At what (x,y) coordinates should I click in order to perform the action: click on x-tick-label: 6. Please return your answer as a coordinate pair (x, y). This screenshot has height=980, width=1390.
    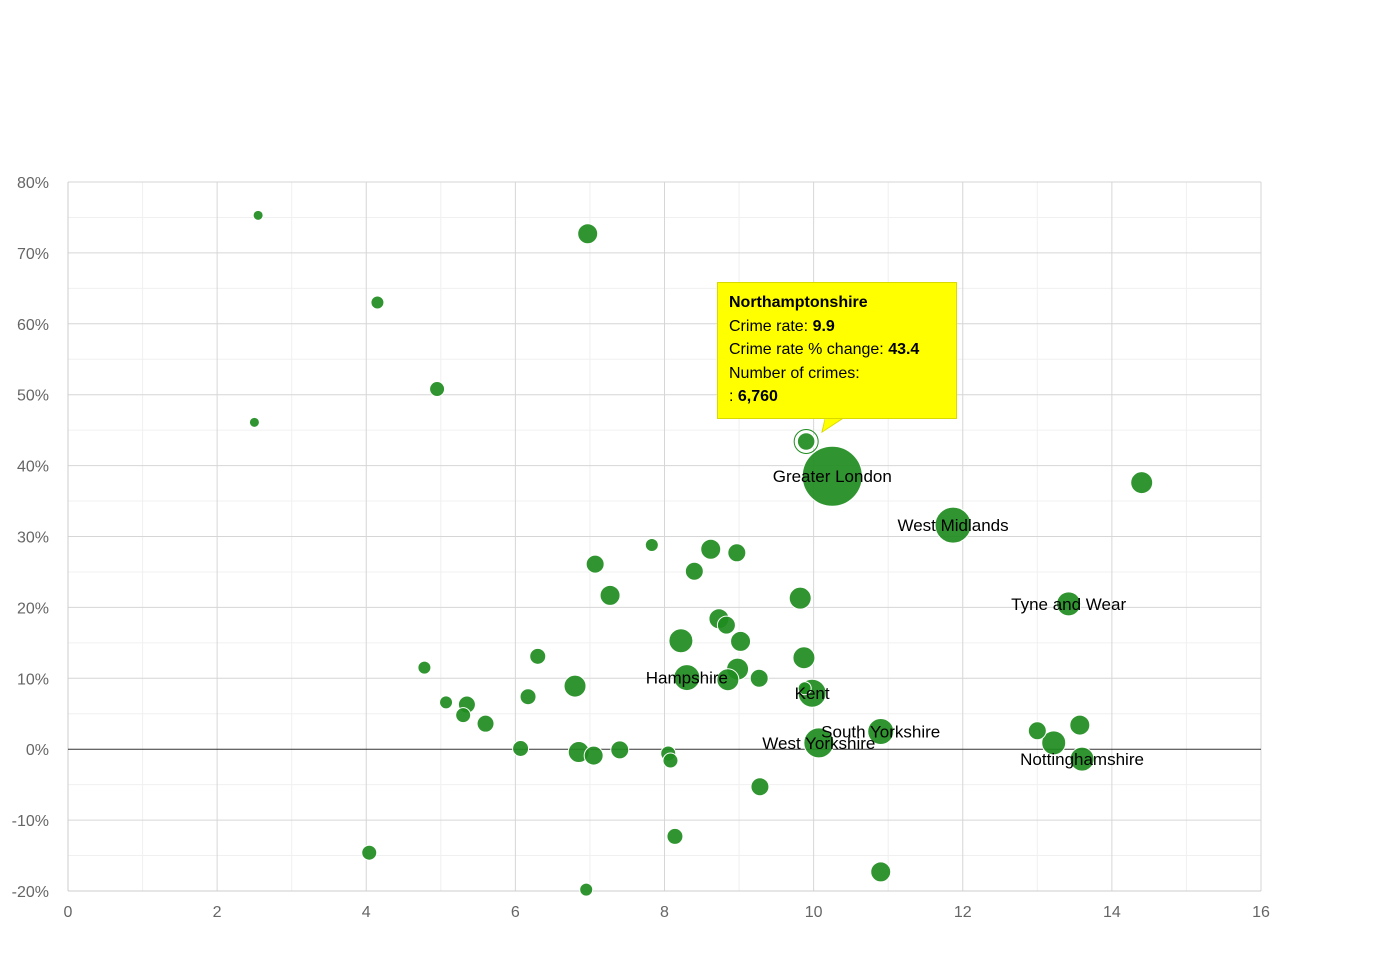
    Looking at the image, I should click on (515, 912).